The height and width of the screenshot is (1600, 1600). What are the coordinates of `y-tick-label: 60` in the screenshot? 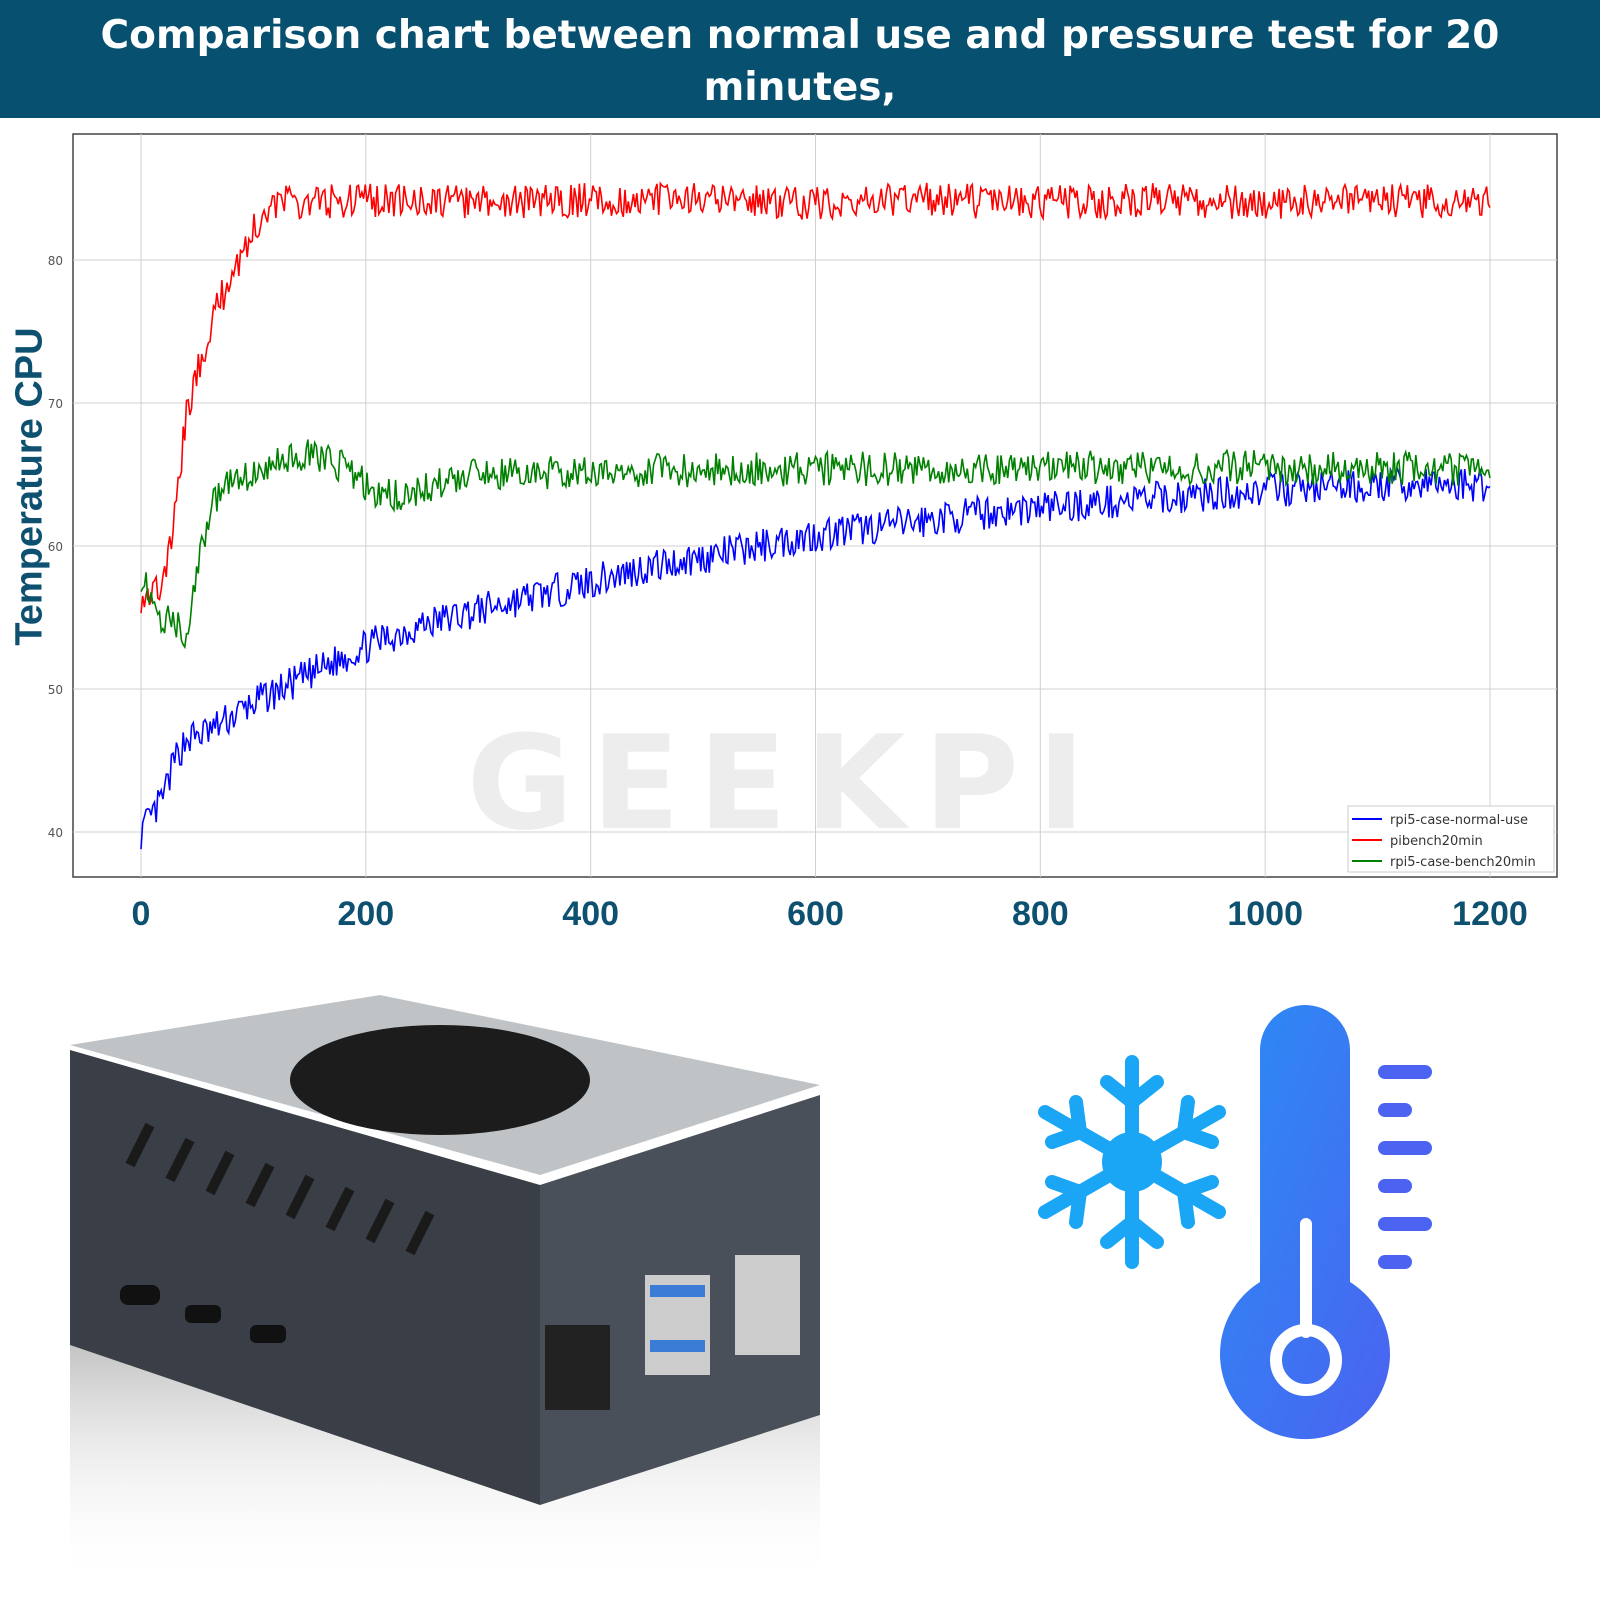 It's located at (55, 547).